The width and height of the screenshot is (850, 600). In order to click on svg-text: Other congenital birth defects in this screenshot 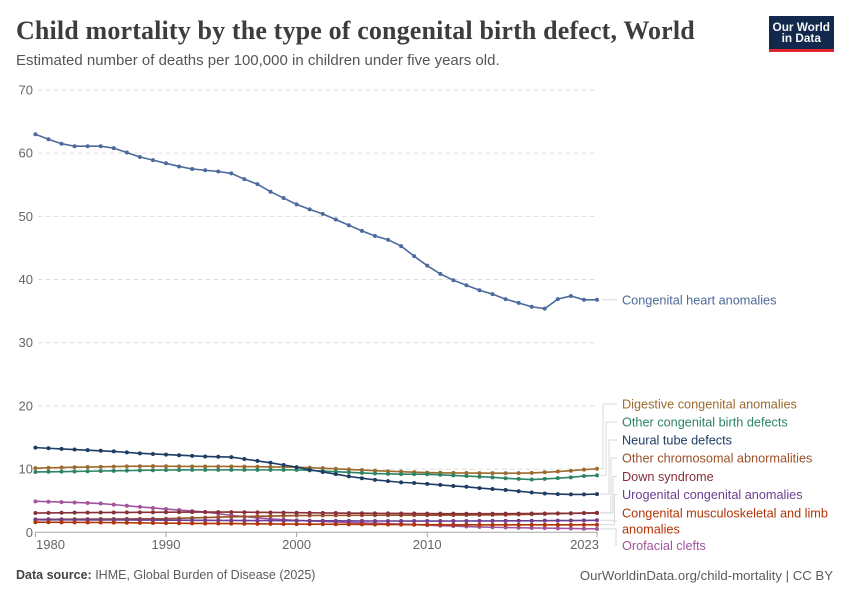, I will do `click(705, 423)`.